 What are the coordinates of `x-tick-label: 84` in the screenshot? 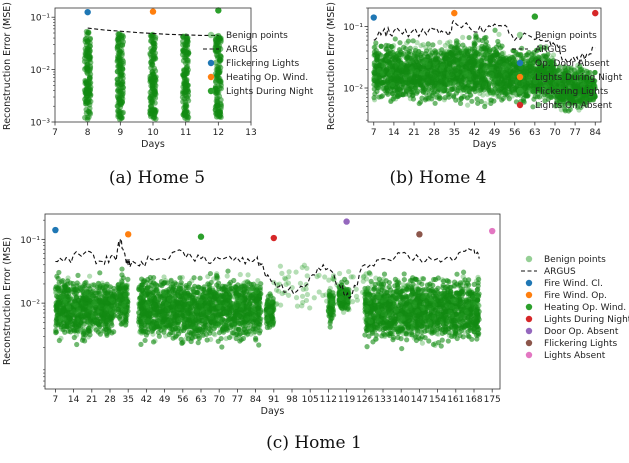 It's located at (596, 133).